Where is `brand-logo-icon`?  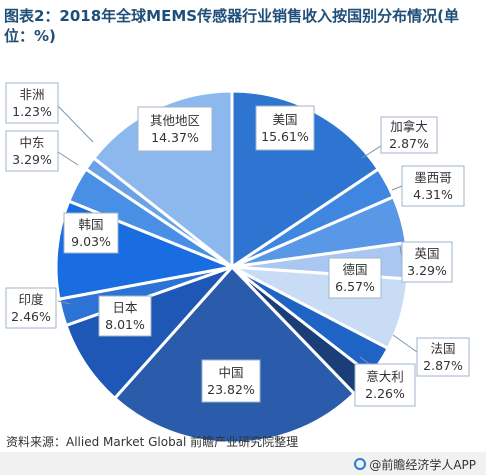 brand-logo-icon is located at coordinates (360, 464).